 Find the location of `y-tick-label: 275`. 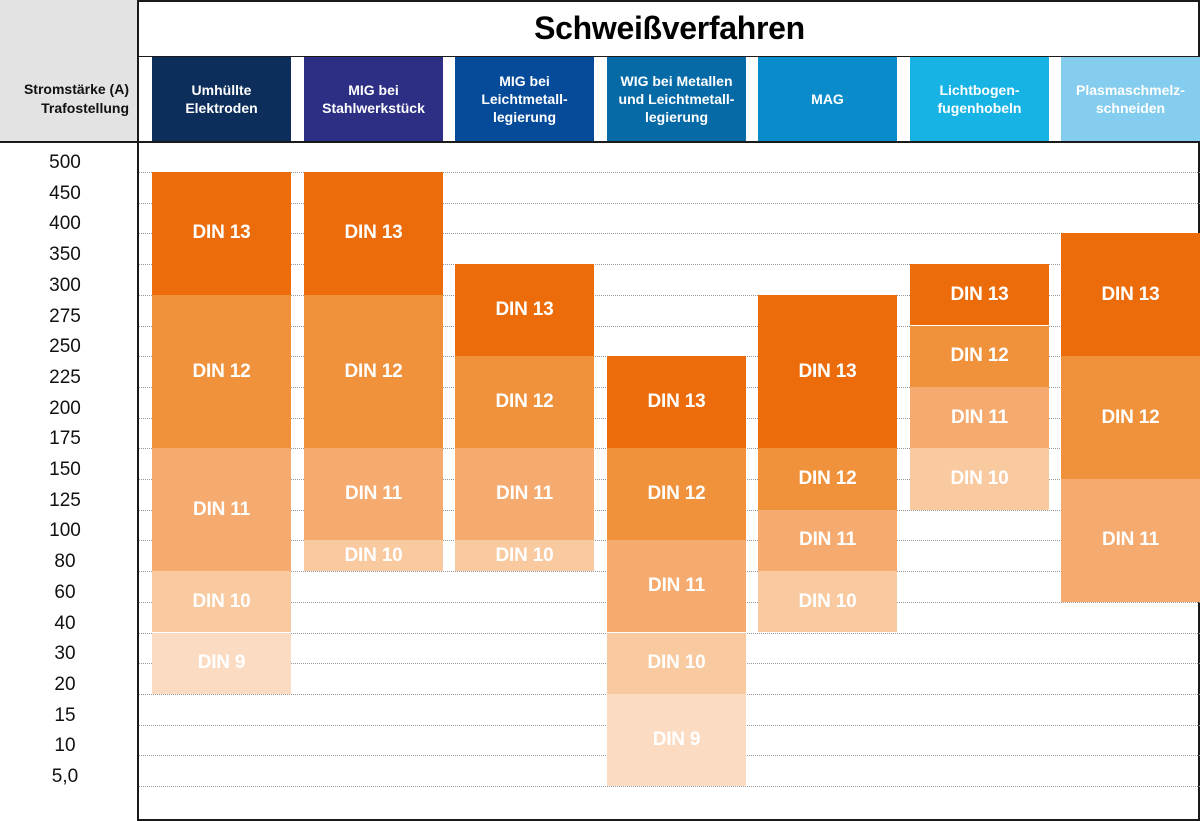

y-tick-label: 275 is located at coordinates (65, 316).